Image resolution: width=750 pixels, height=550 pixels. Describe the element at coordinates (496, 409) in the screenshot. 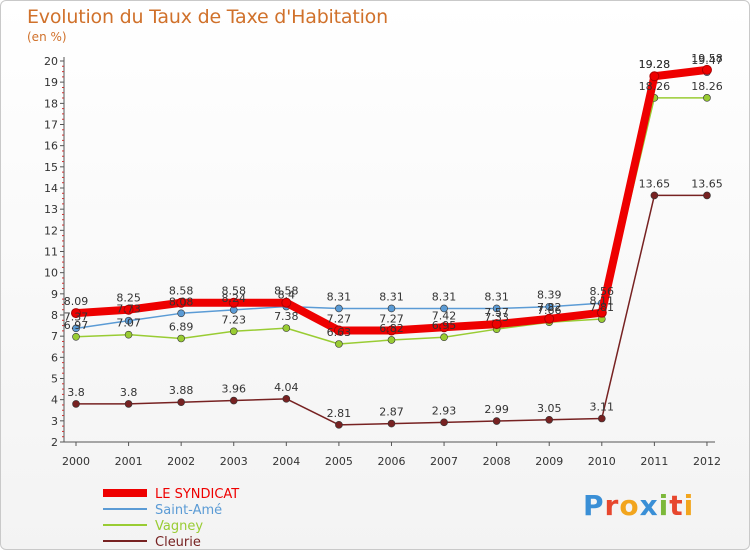

I see `data-label: 2.99` at that location.